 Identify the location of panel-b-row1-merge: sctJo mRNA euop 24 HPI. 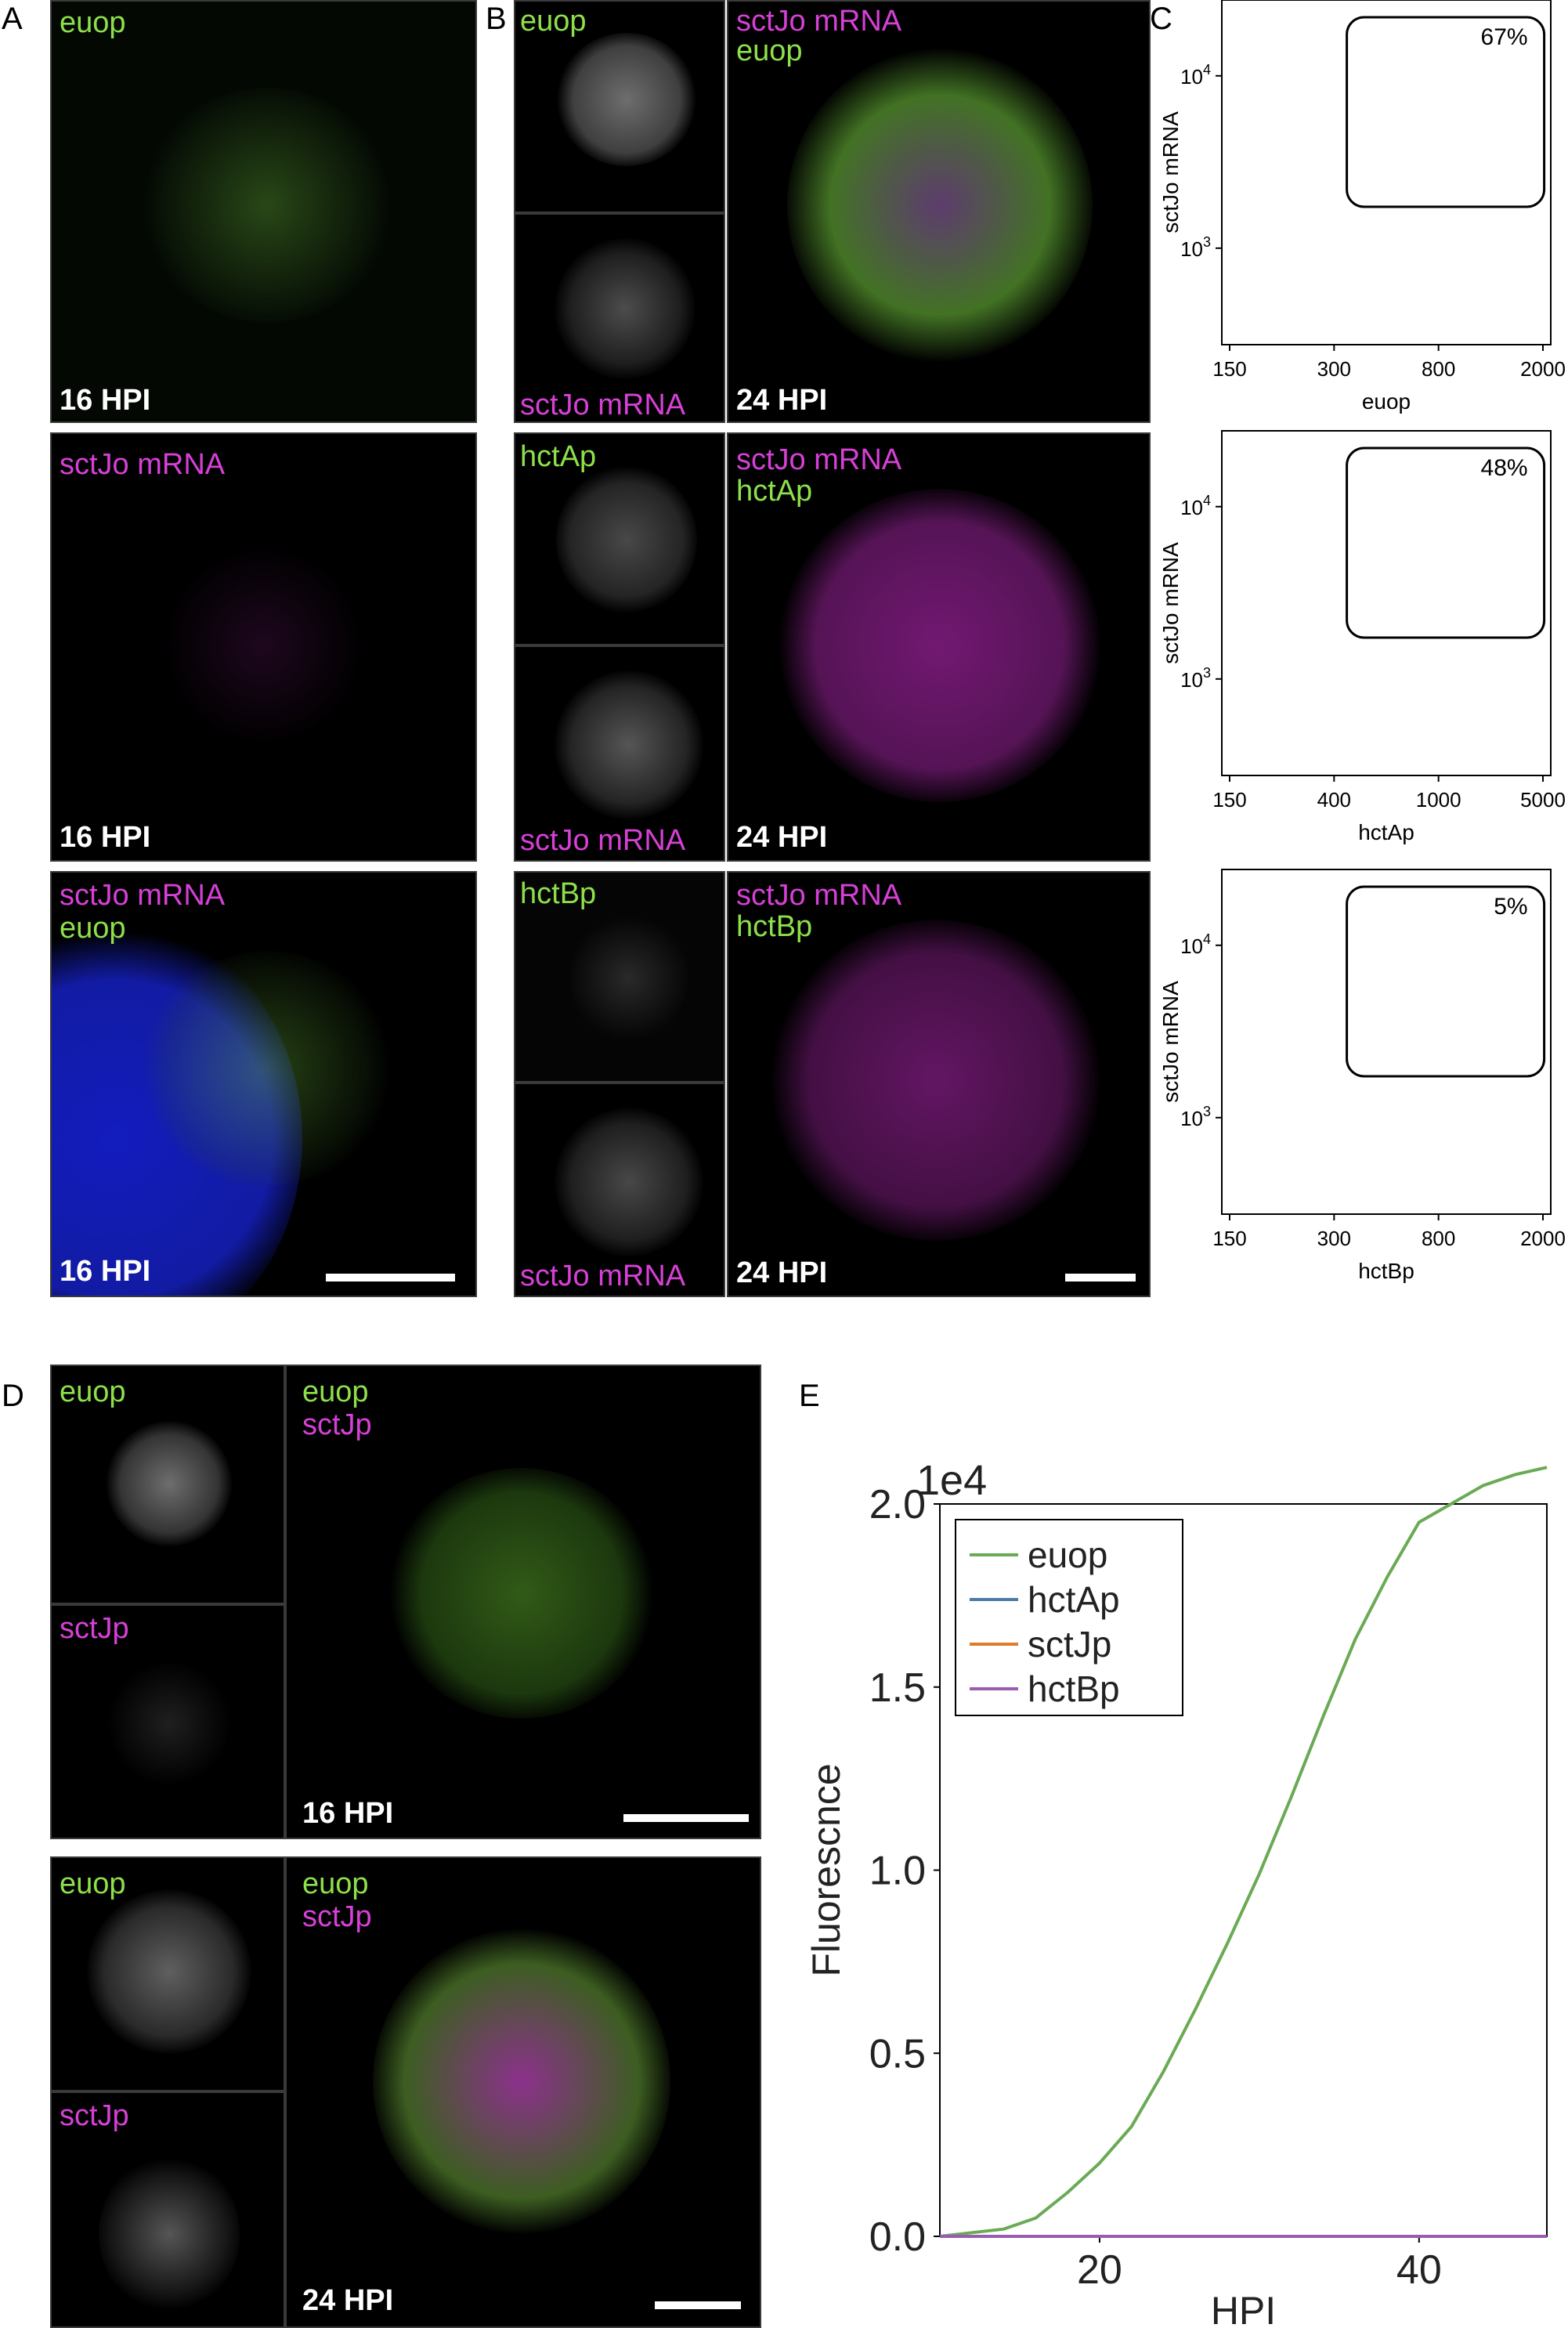
(939, 211).